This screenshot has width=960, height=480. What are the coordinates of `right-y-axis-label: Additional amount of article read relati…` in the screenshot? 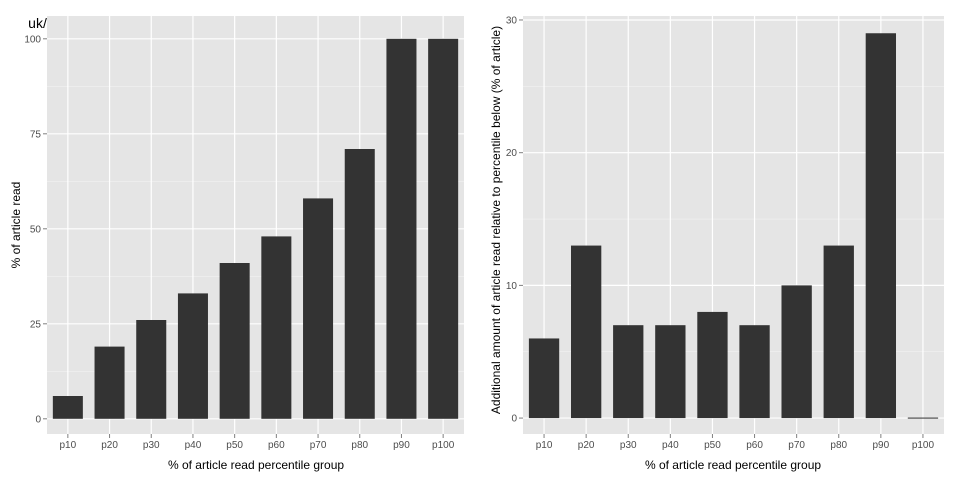 It's located at (496, 220).